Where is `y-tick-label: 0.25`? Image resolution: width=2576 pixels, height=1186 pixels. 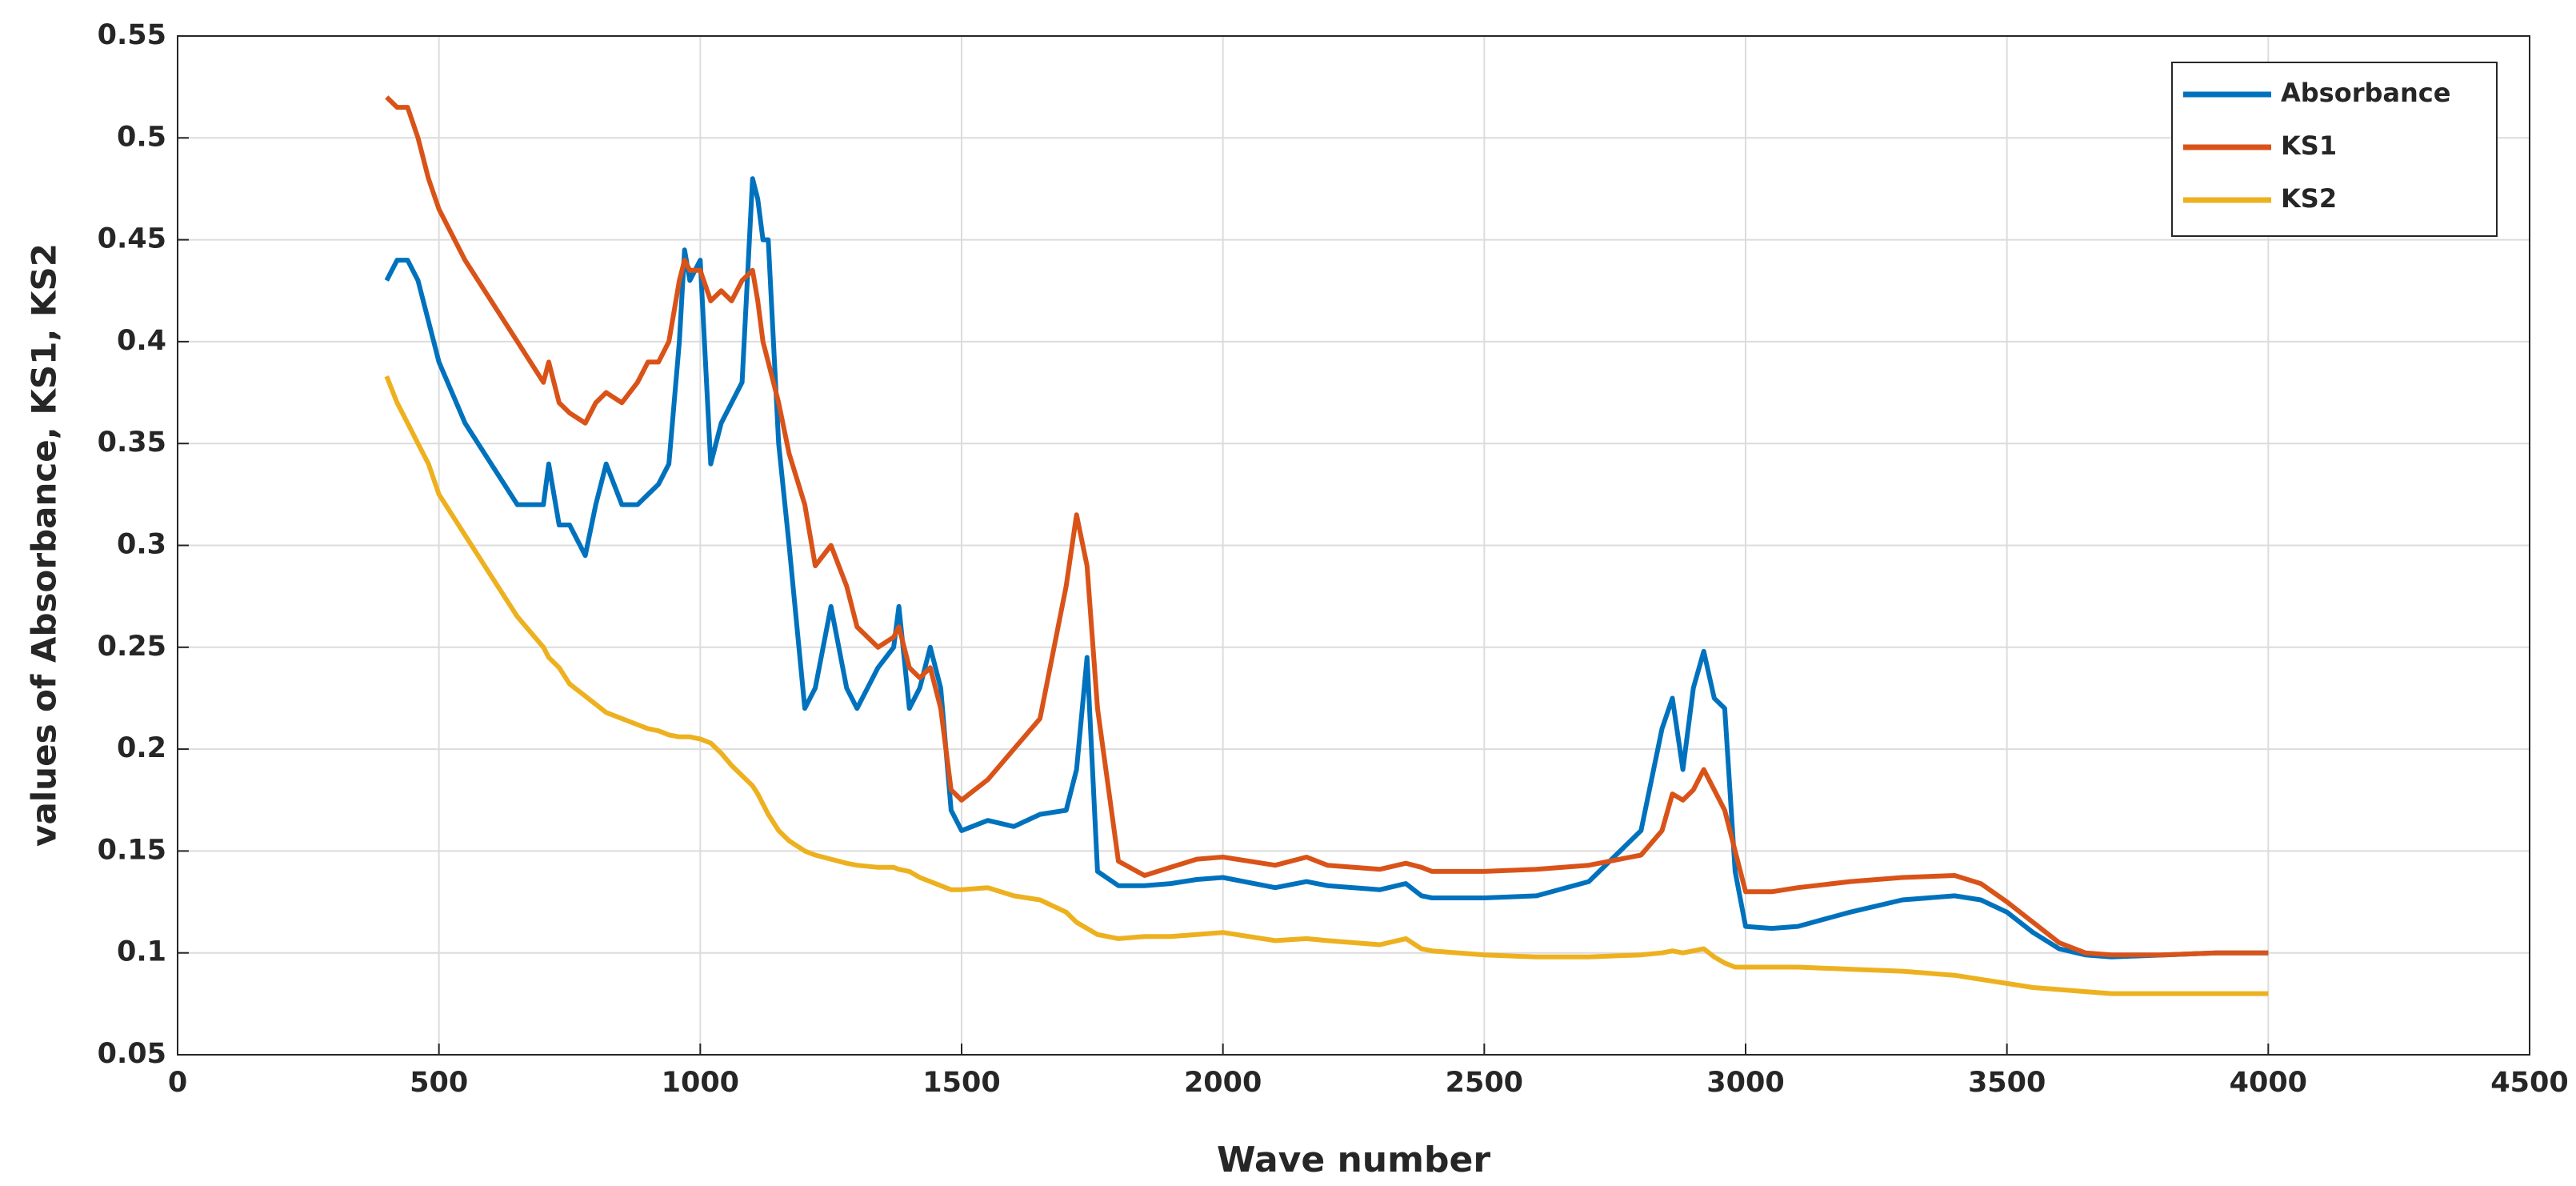
y-tick-label: 0.25 is located at coordinates (132, 647).